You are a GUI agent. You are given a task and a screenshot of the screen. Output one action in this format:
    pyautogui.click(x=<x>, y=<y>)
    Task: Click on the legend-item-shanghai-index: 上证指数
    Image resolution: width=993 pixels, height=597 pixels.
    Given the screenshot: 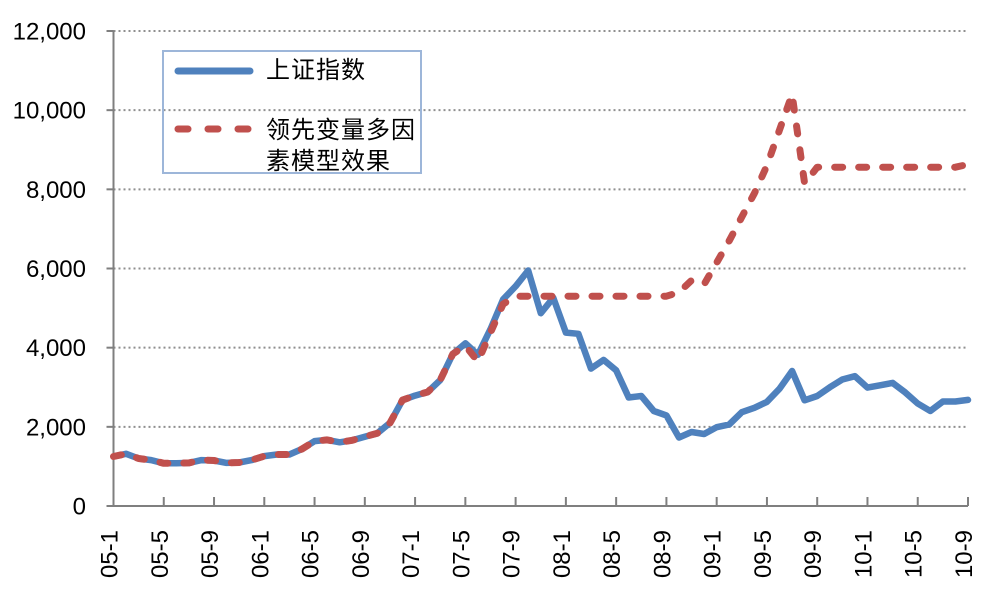 What is the action you would take?
    pyautogui.click(x=297, y=71)
    